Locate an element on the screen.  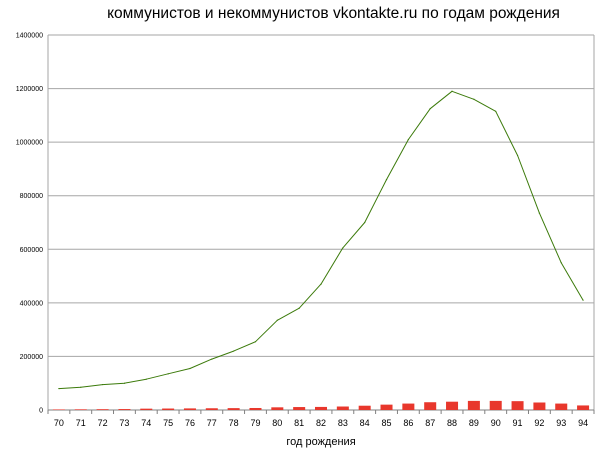
x-tick-label: 92 is located at coordinates (539, 423).